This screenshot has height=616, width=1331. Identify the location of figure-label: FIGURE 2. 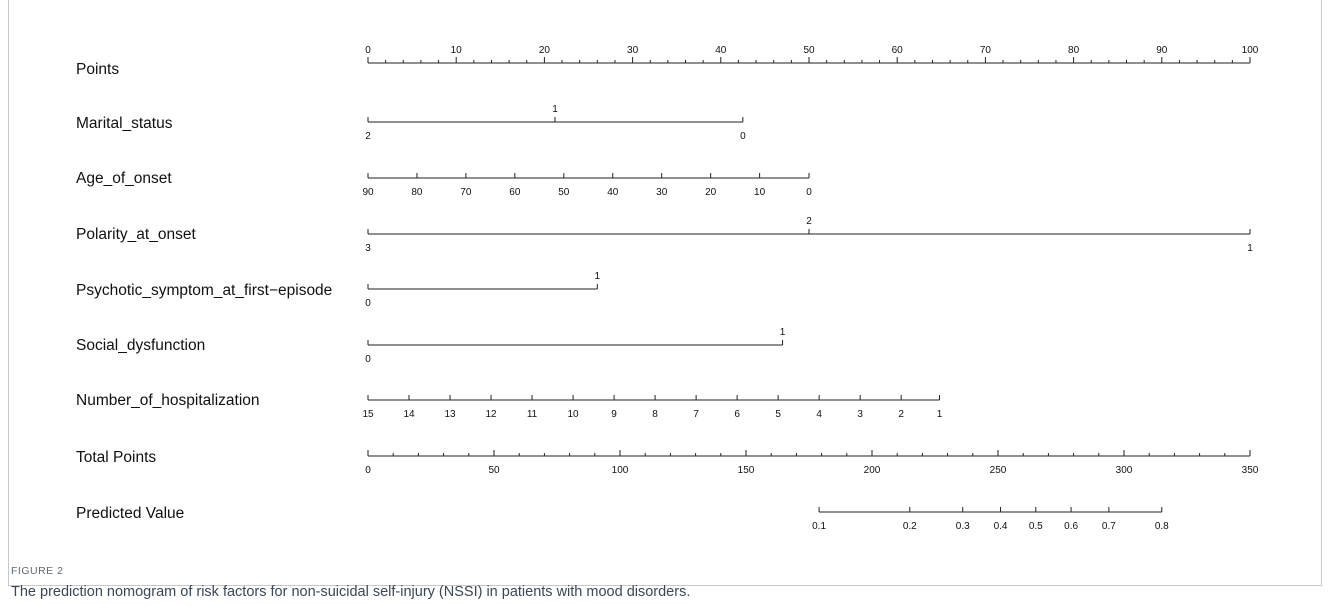
(37, 571).